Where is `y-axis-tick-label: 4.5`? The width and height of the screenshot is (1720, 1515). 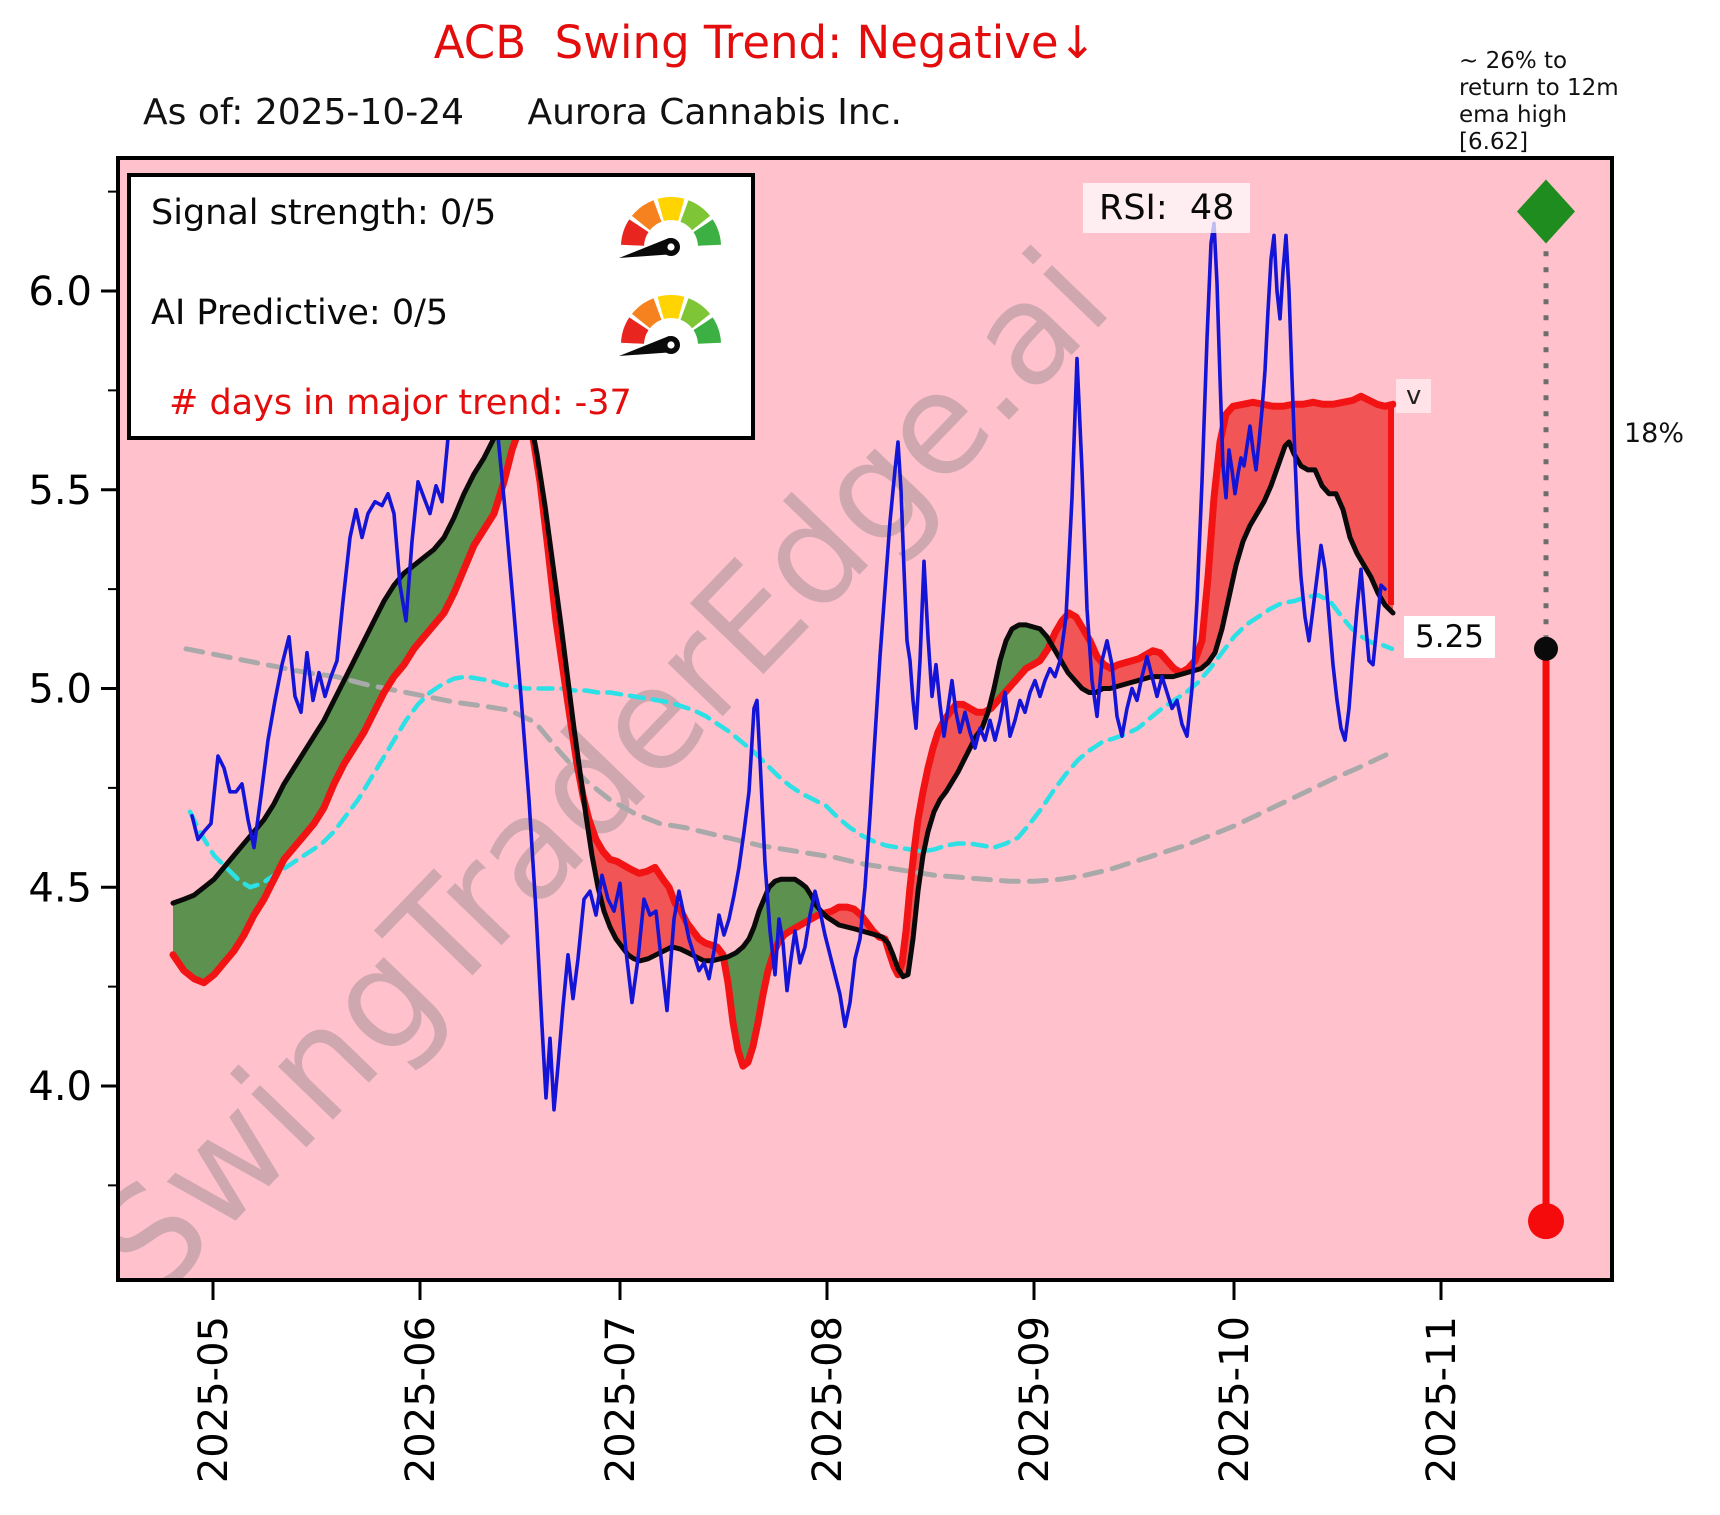 y-axis-tick-label: 4.5 is located at coordinates (60, 888).